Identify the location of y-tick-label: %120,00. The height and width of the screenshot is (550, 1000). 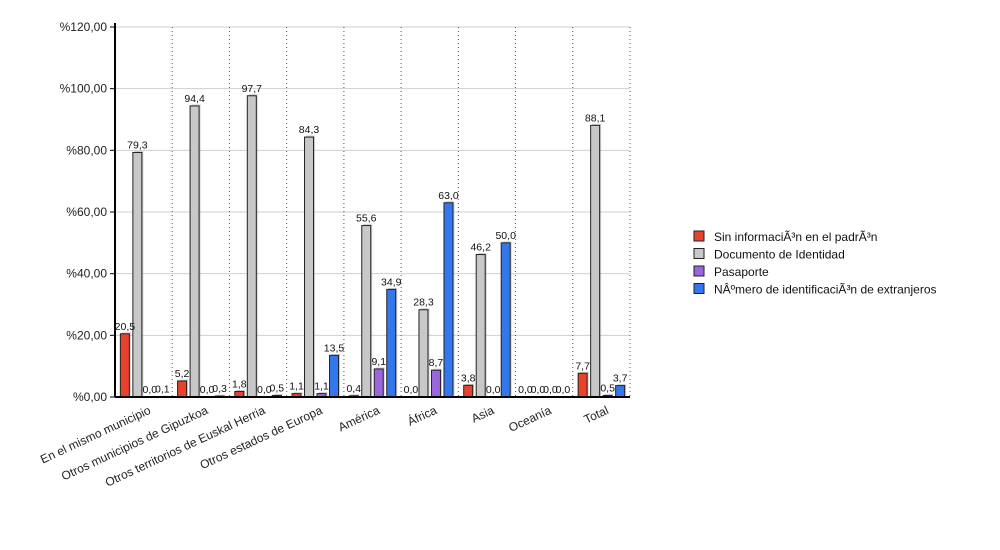
(84, 27).